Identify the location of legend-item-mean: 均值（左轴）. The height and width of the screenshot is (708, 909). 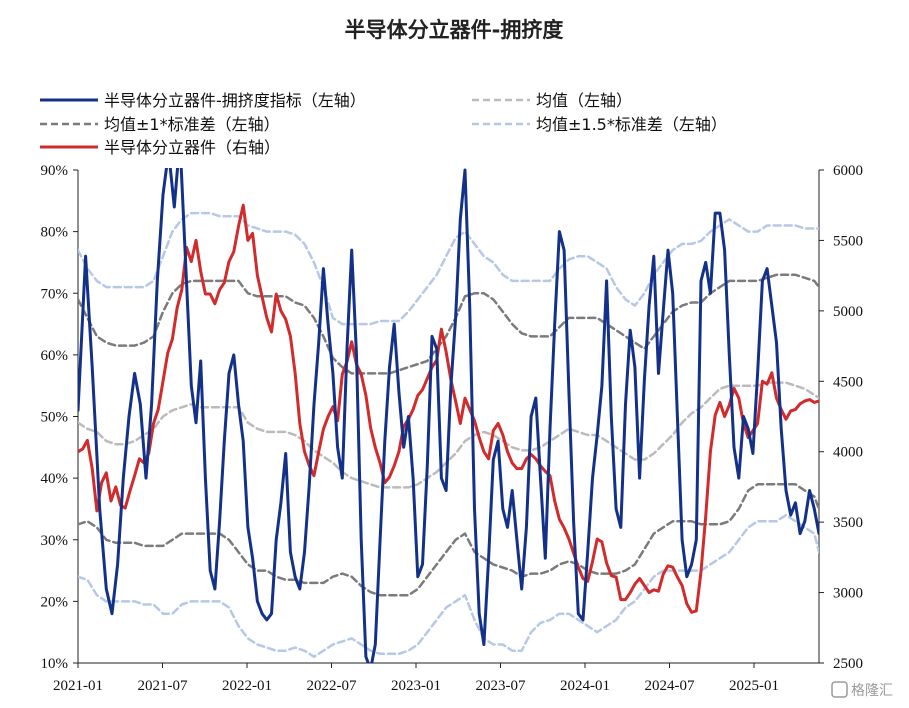
(552, 100).